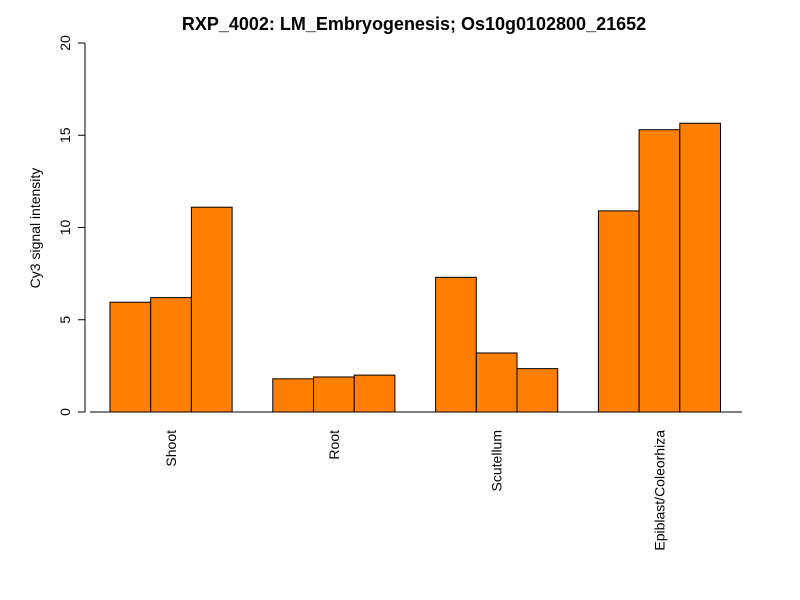 The width and height of the screenshot is (800, 600). Describe the element at coordinates (65, 135) in the screenshot. I see `y-tick-label: 15` at that location.